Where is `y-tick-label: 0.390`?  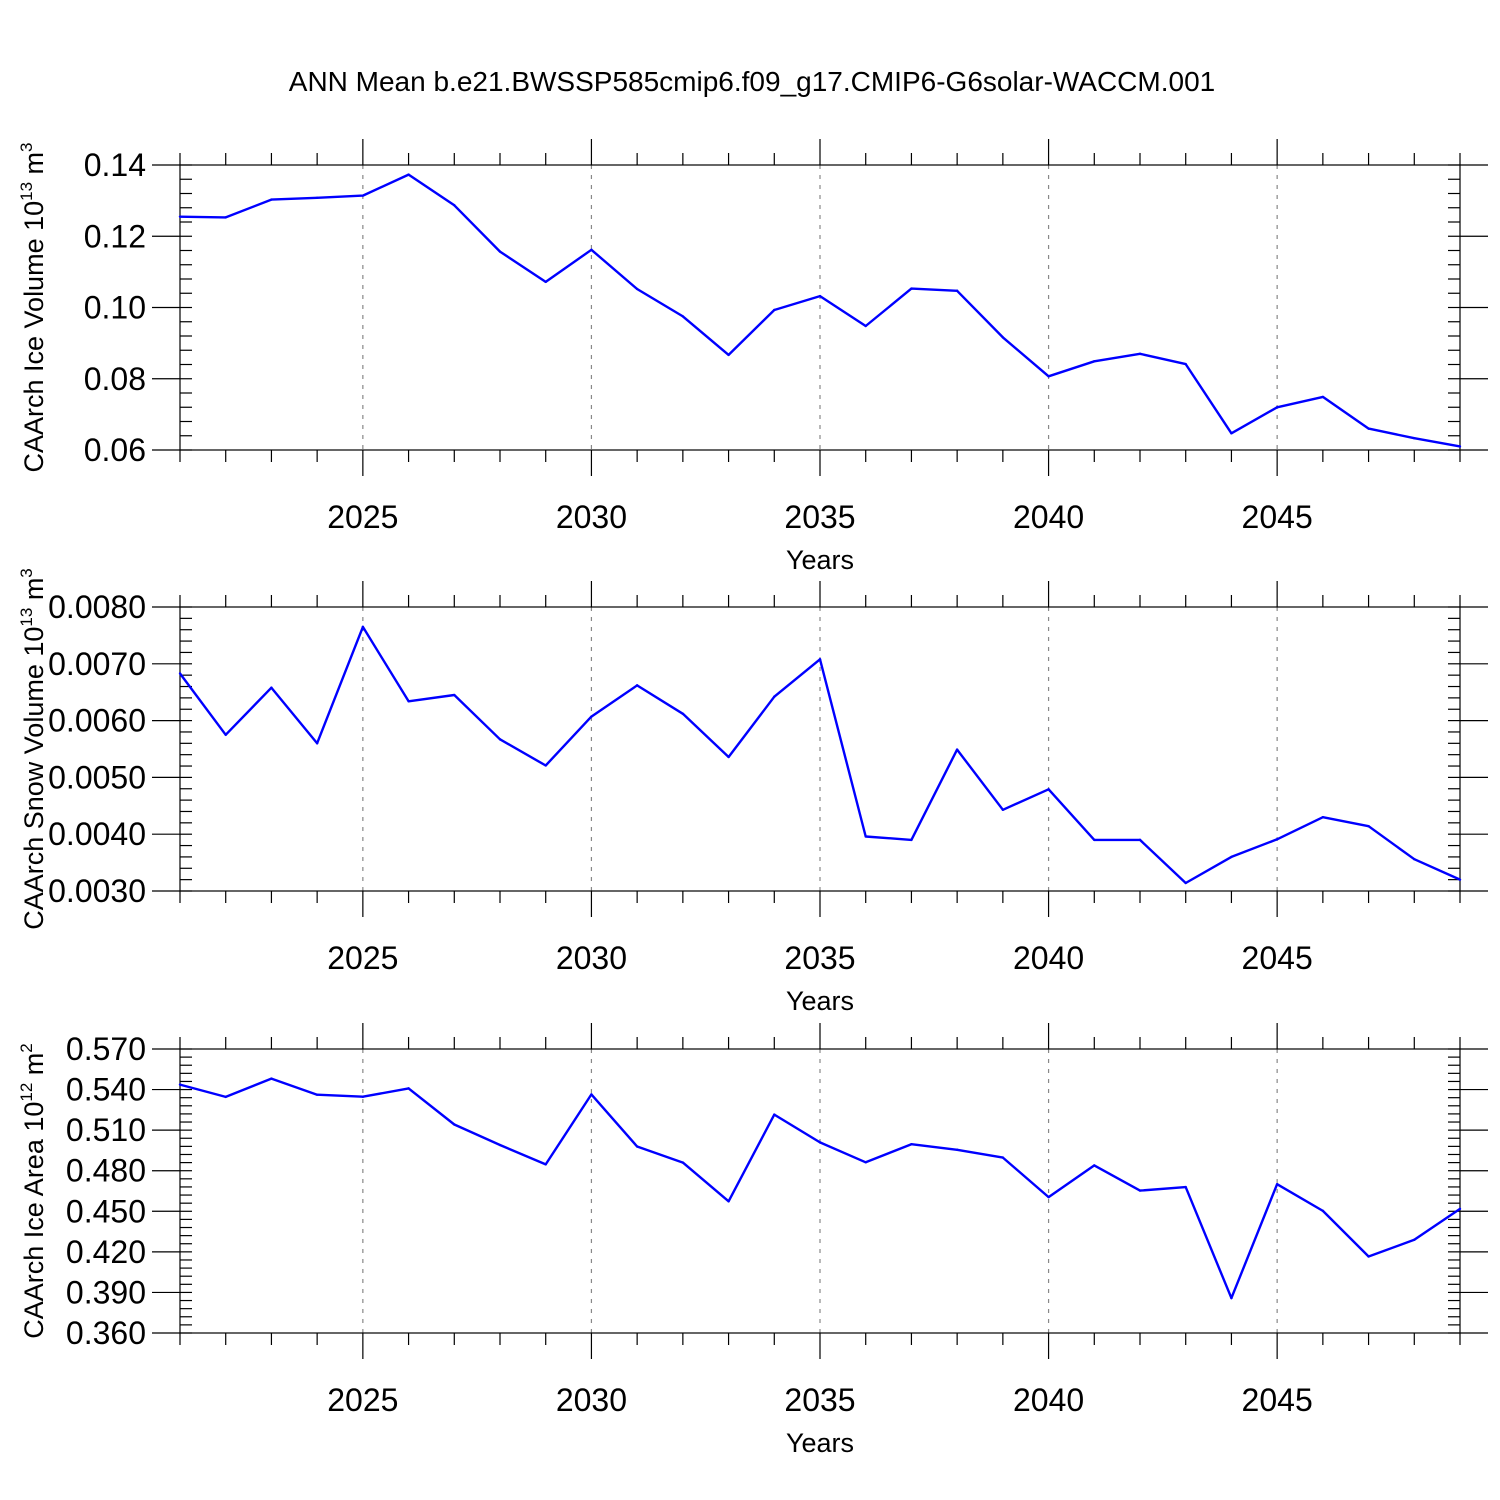 y-tick-label: 0.390 is located at coordinates (106, 1292).